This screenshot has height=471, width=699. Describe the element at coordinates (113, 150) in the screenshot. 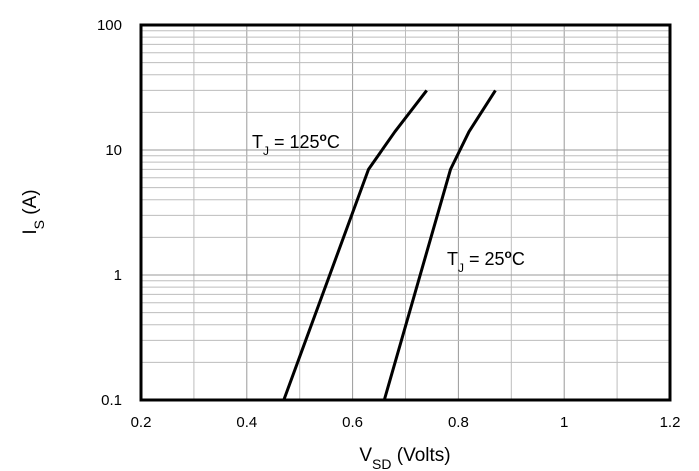

I see `y-tick-label: 10` at that location.